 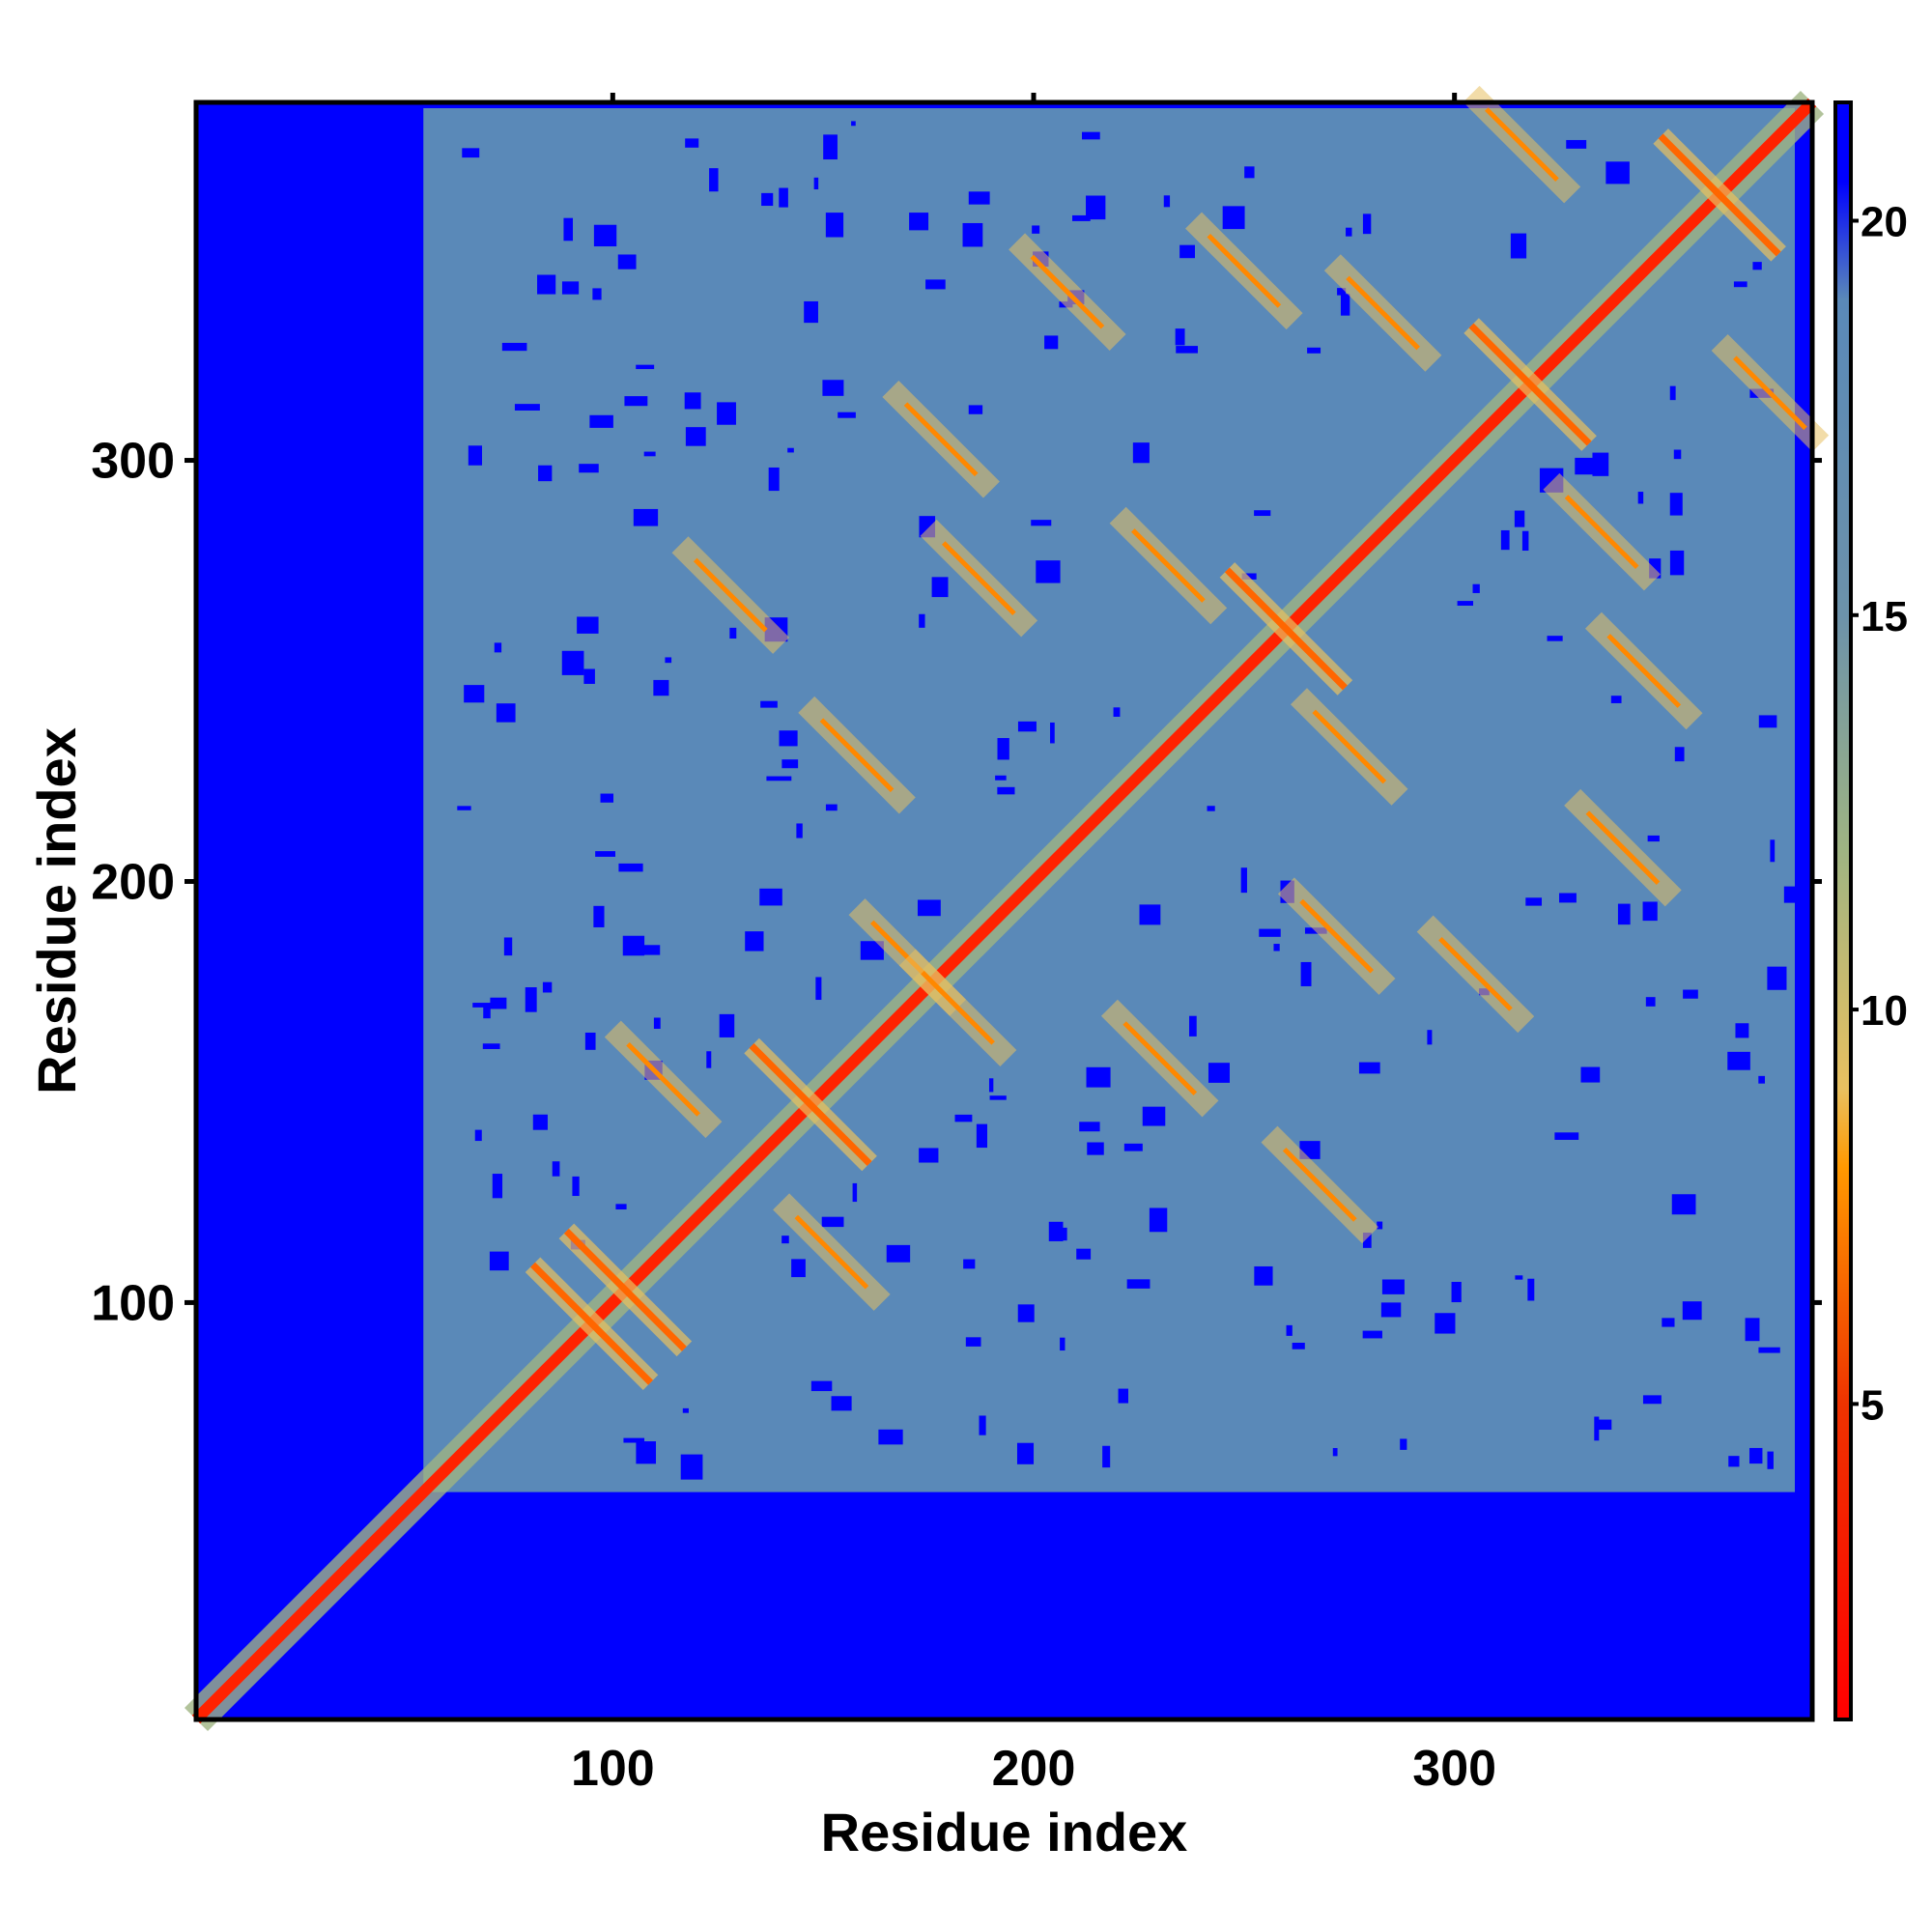 I want to click on y-axis-title: Residue index, so click(x=56, y=910).